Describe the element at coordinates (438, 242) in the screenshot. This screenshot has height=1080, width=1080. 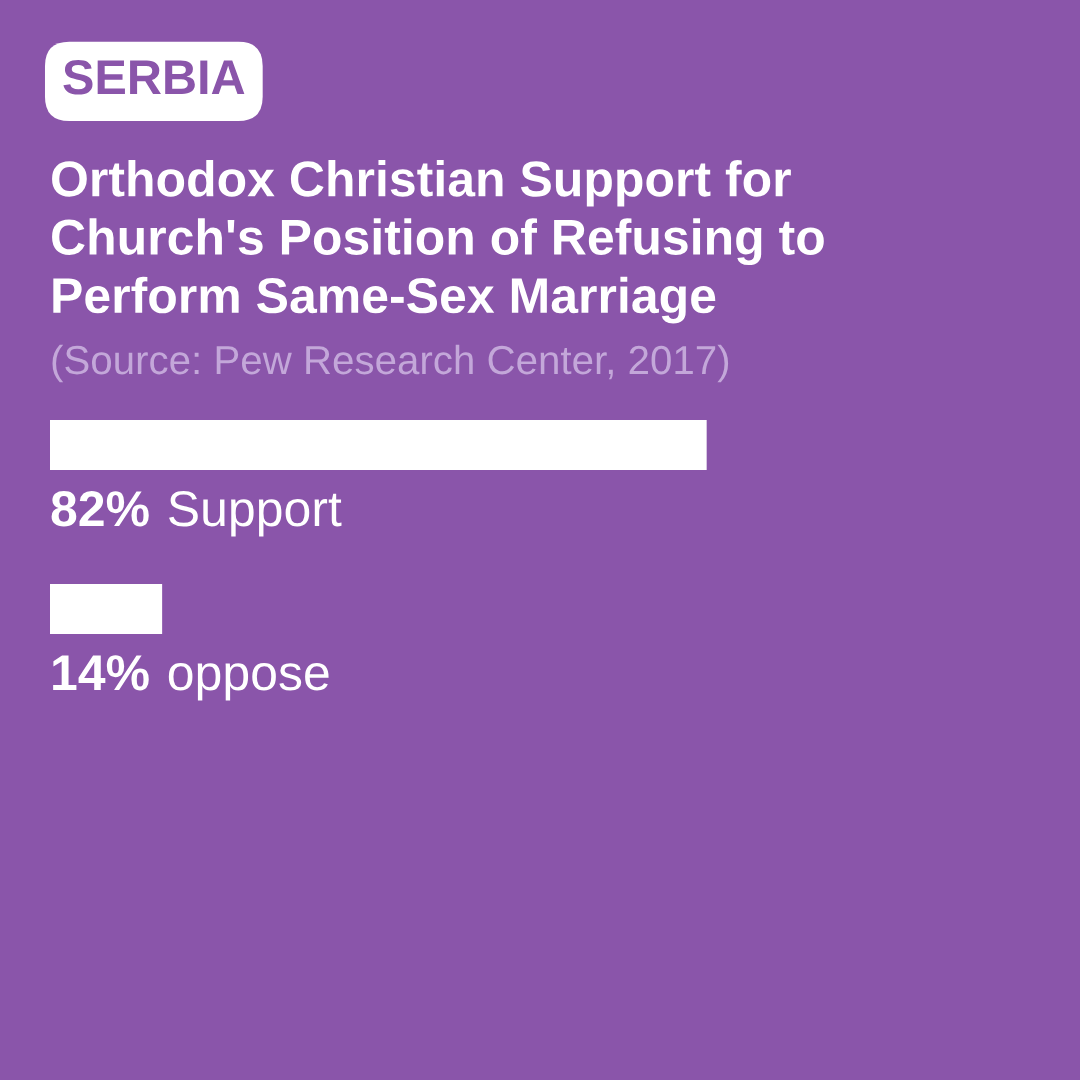
I see `chart-title: Orthodox Christian Support for Church's Position of Refusing to Perform Same-Sex Marriage` at that location.